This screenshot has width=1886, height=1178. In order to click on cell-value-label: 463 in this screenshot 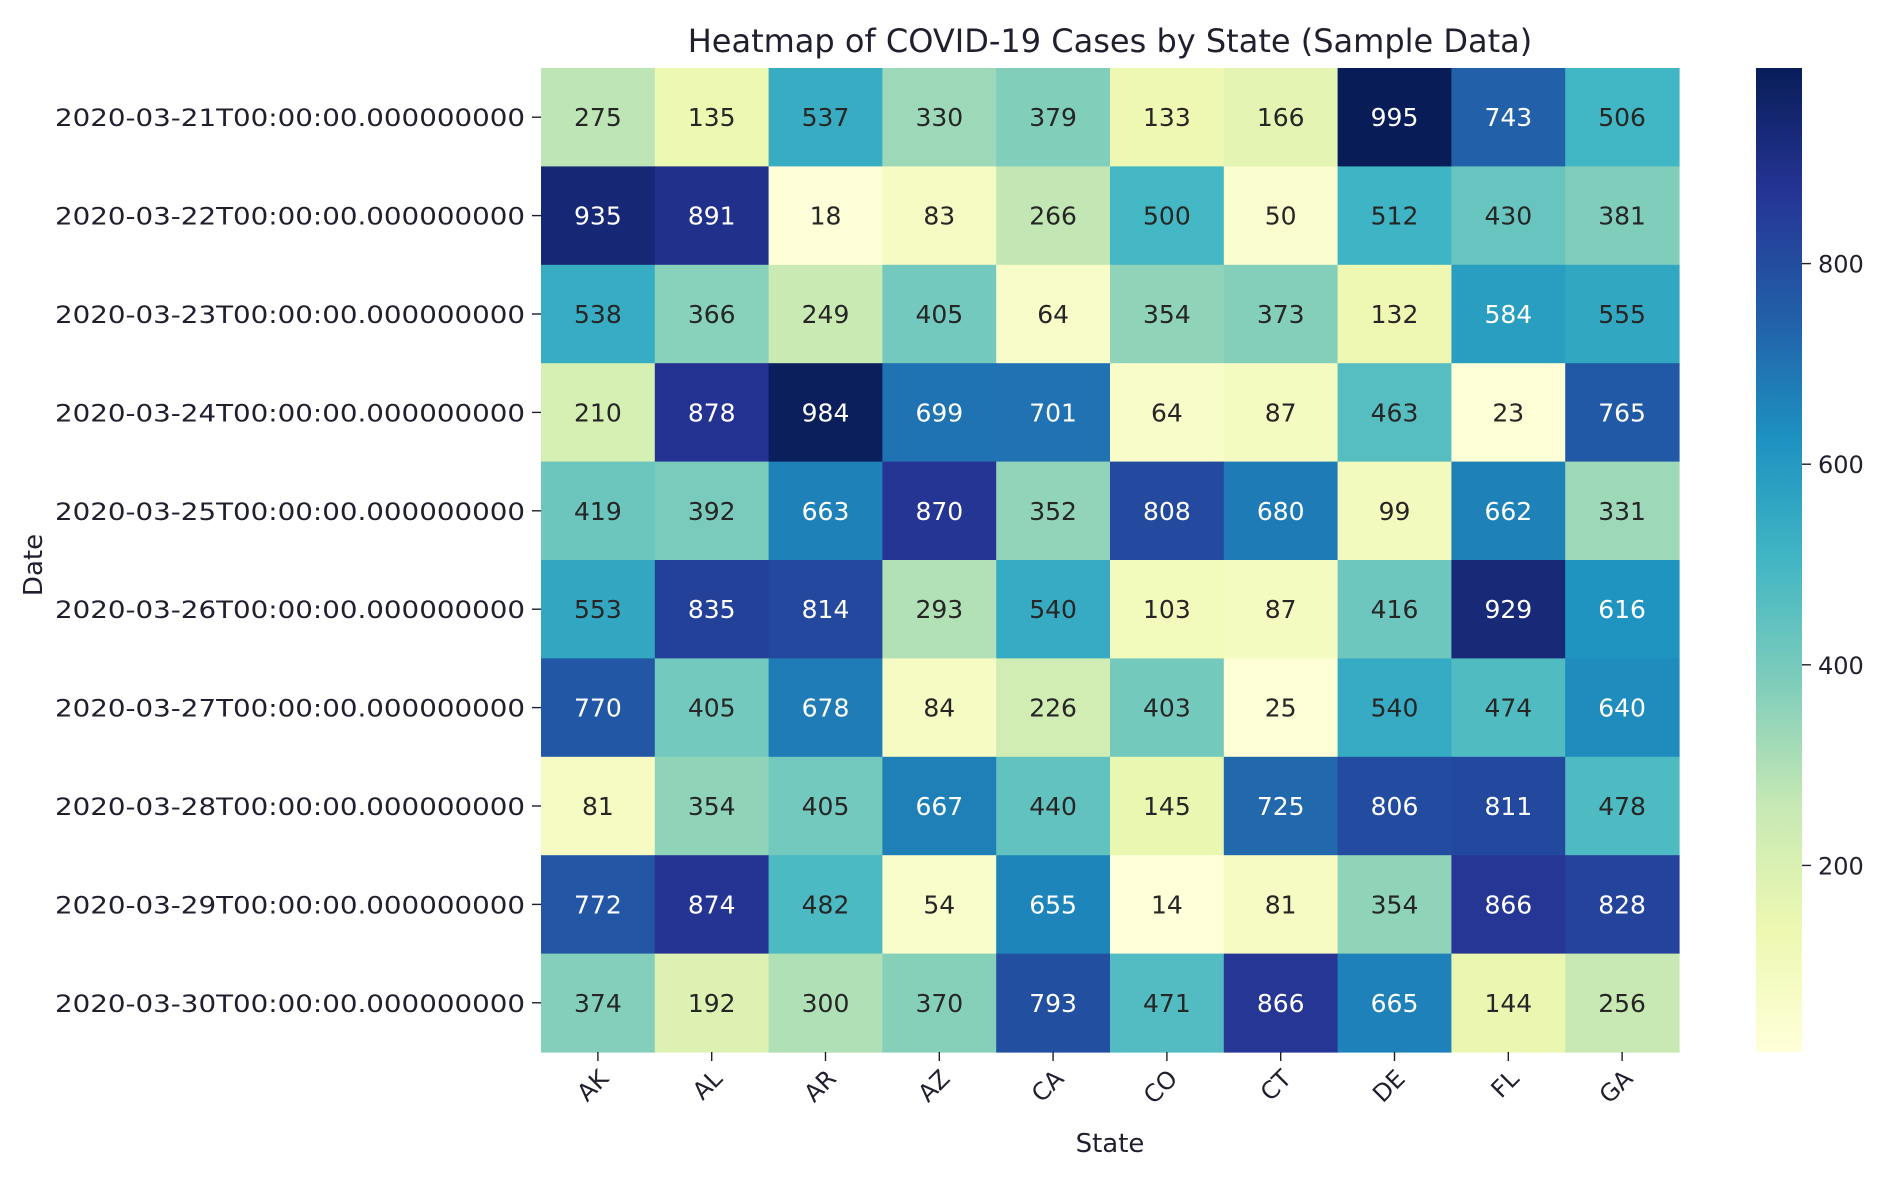, I will do `click(1395, 412)`.